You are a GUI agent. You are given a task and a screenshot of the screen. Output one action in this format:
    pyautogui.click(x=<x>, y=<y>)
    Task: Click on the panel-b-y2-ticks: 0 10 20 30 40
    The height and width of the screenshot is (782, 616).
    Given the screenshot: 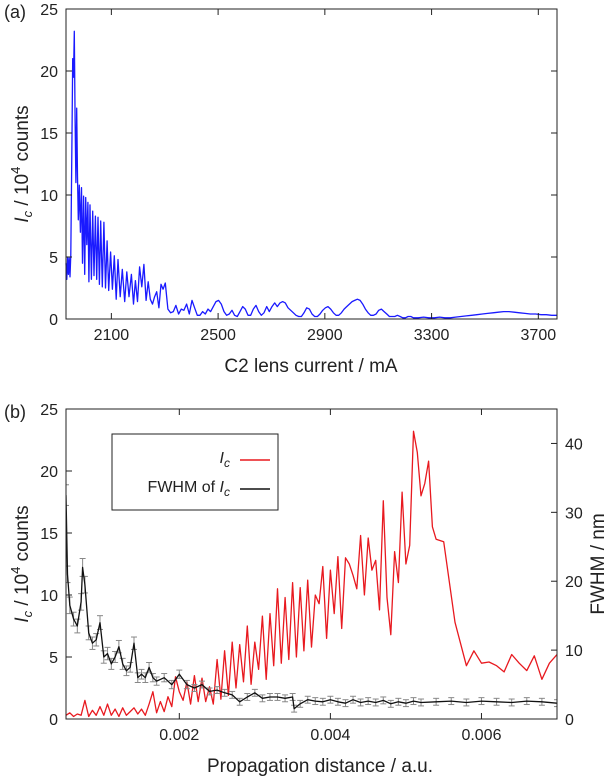 What is the action you would take?
    pyautogui.click(x=567, y=582)
    